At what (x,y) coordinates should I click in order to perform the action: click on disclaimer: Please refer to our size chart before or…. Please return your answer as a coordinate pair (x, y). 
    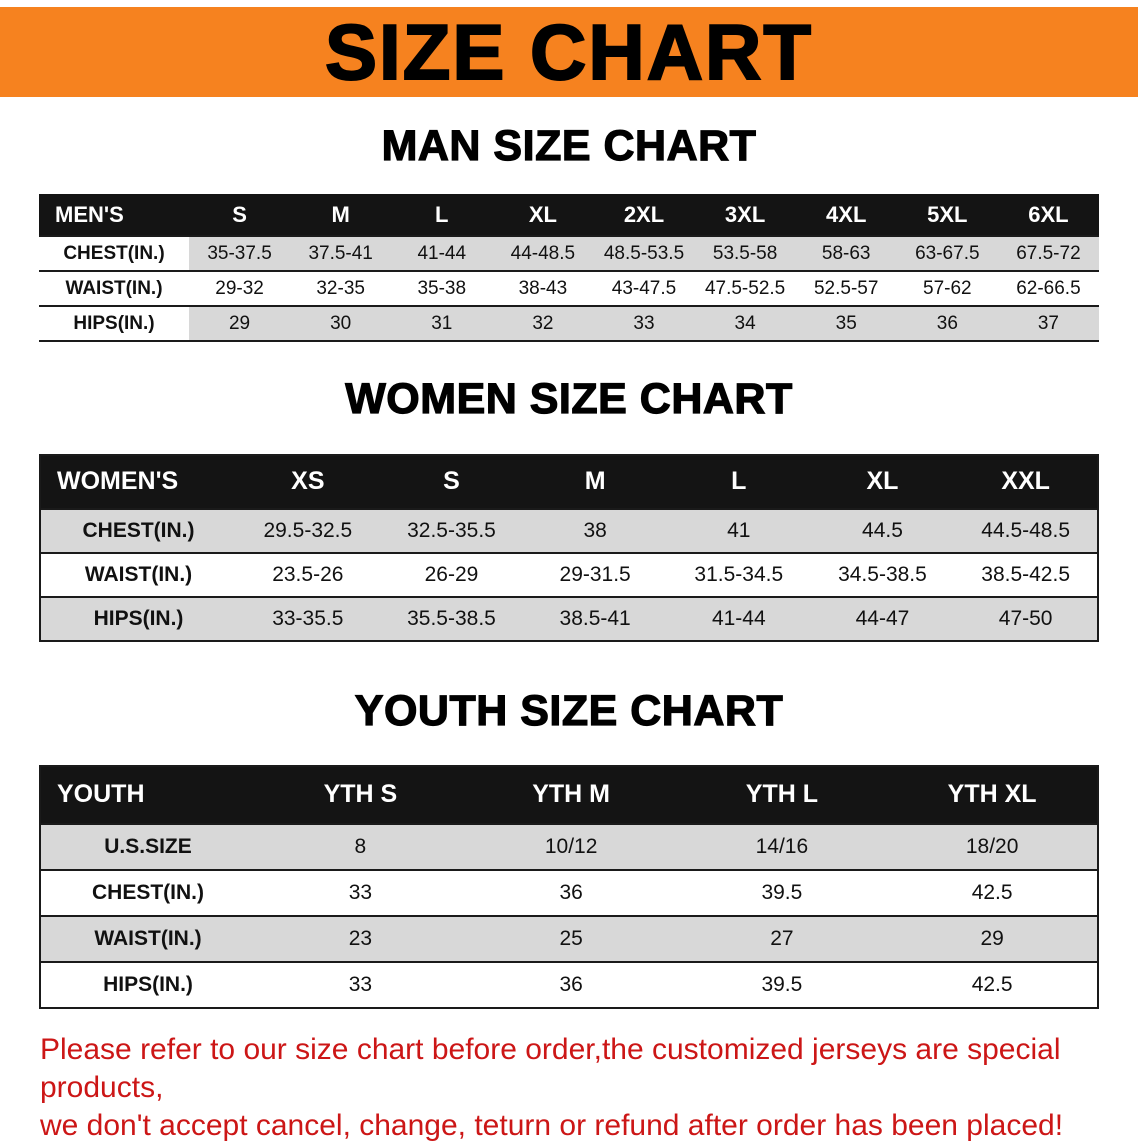
    Looking at the image, I should click on (569, 1088).